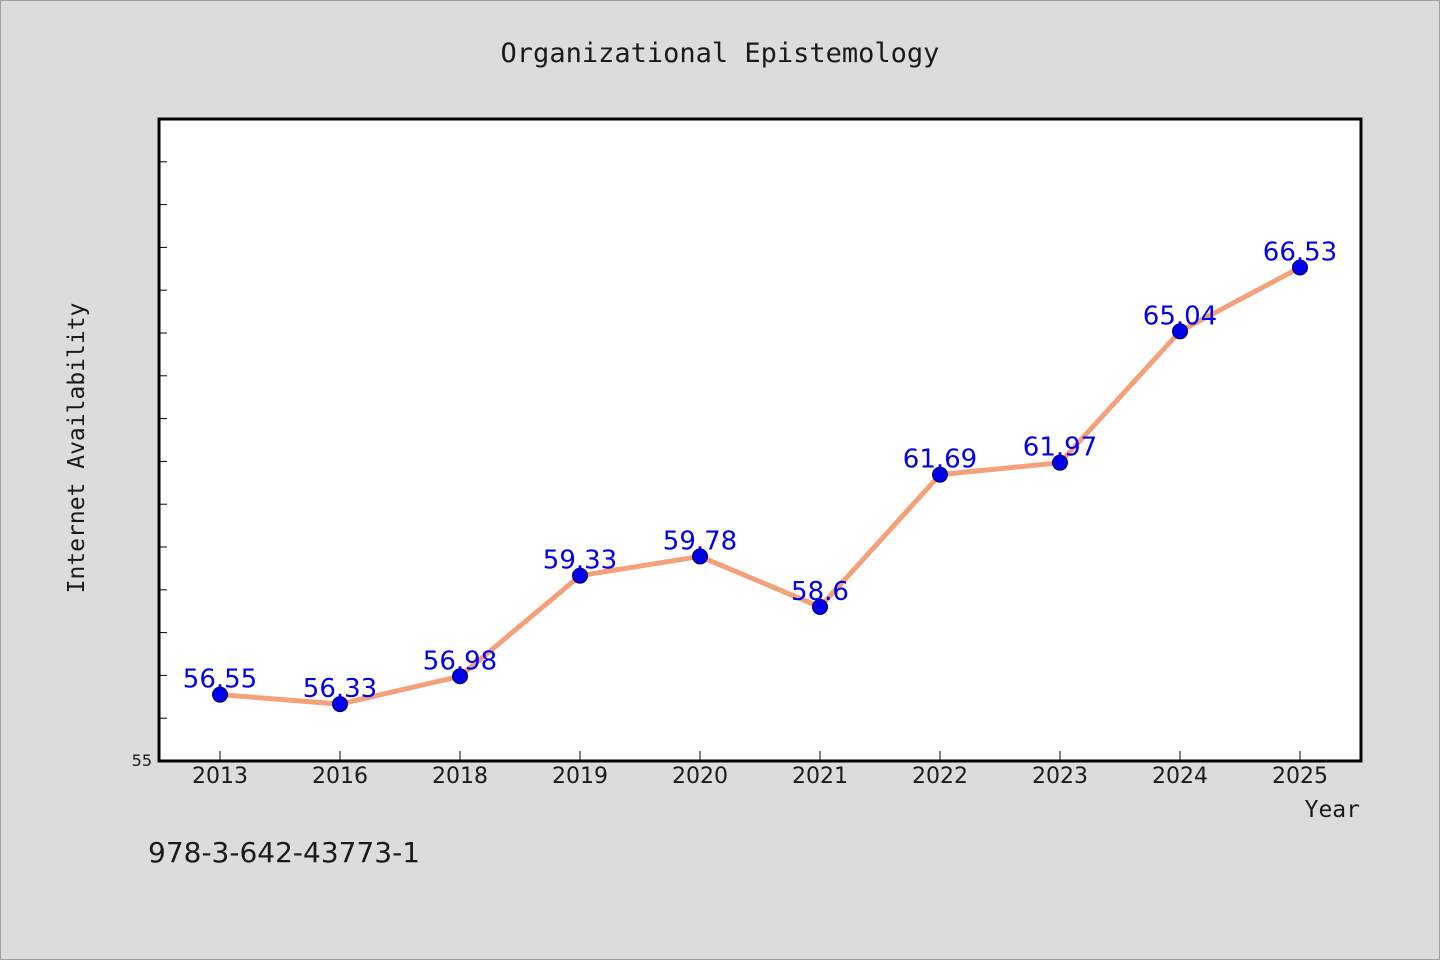 The image size is (1440, 960). I want to click on data-label: 61.69, so click(940, 460).